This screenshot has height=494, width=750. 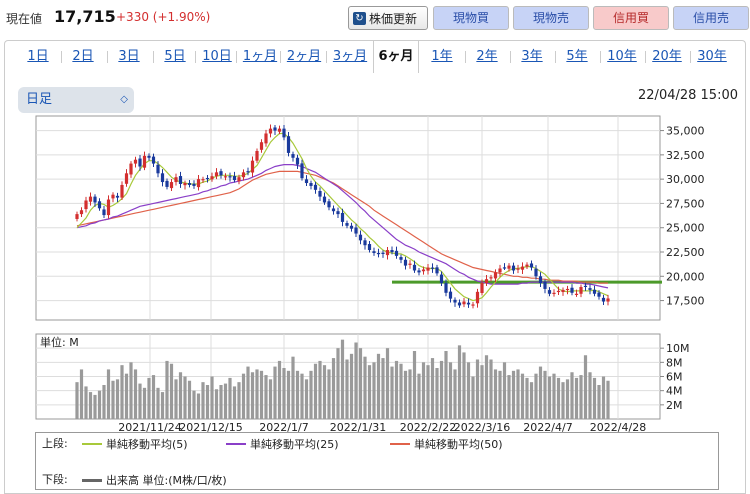 What do you see at coordinates (712, 56) in the screenshot?
I see `period-tab-15: 30年` at bounding box center [712, 56].